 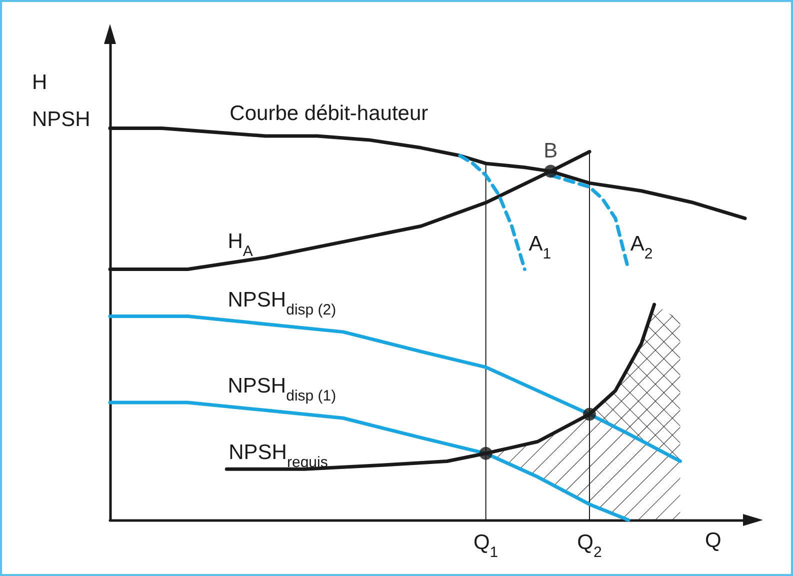 What do you see at coordinates (329, 114) in the screenshot?
I see `series-label: Courbe débit-hauteur` at bounding box center [329, 114].